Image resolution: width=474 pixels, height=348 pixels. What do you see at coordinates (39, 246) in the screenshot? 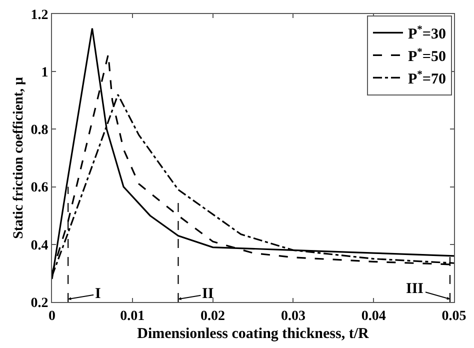
I see `y-tick-label: 0.4` at bounding box center [39, 246].